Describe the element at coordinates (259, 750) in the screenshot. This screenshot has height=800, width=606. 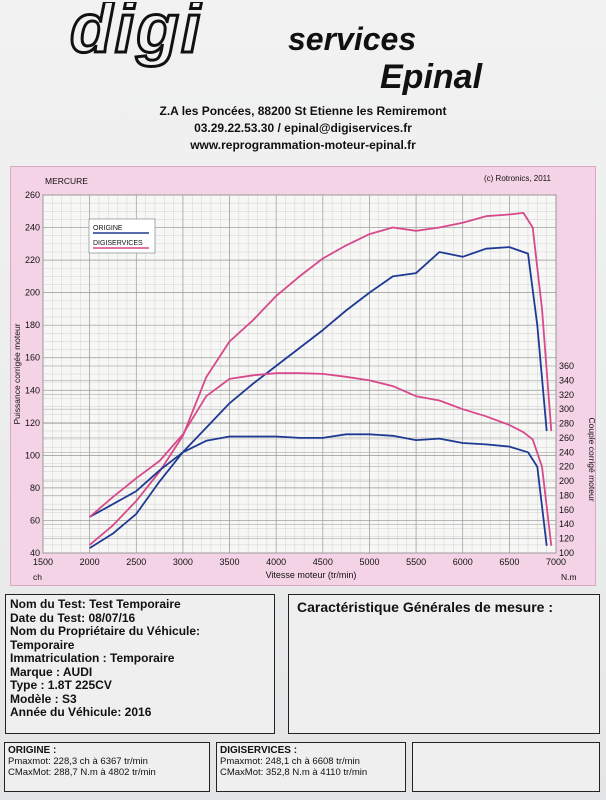
I see `digiservices-title: DIGISERVICES :` at that location.